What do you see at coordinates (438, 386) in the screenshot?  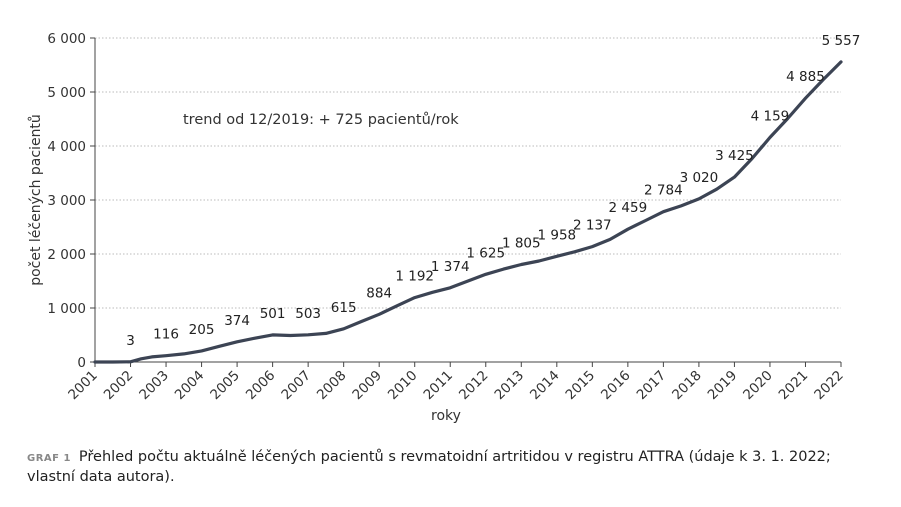 I see `x-tick-label: 2011` at bounding box center [438, 386].